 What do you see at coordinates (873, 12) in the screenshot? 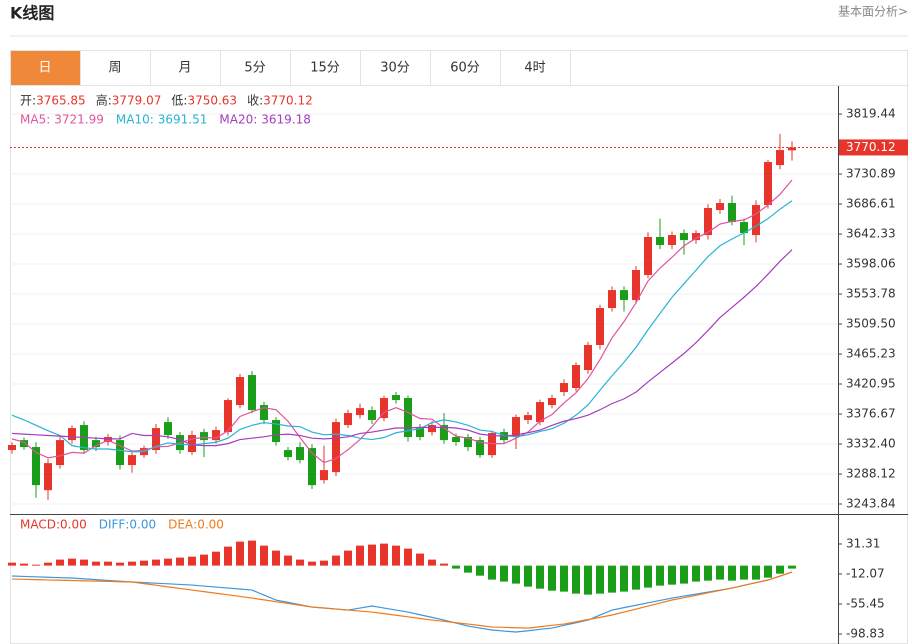
I see `fundamental-link: 基本面分析>` at bounding box center [873, 12].